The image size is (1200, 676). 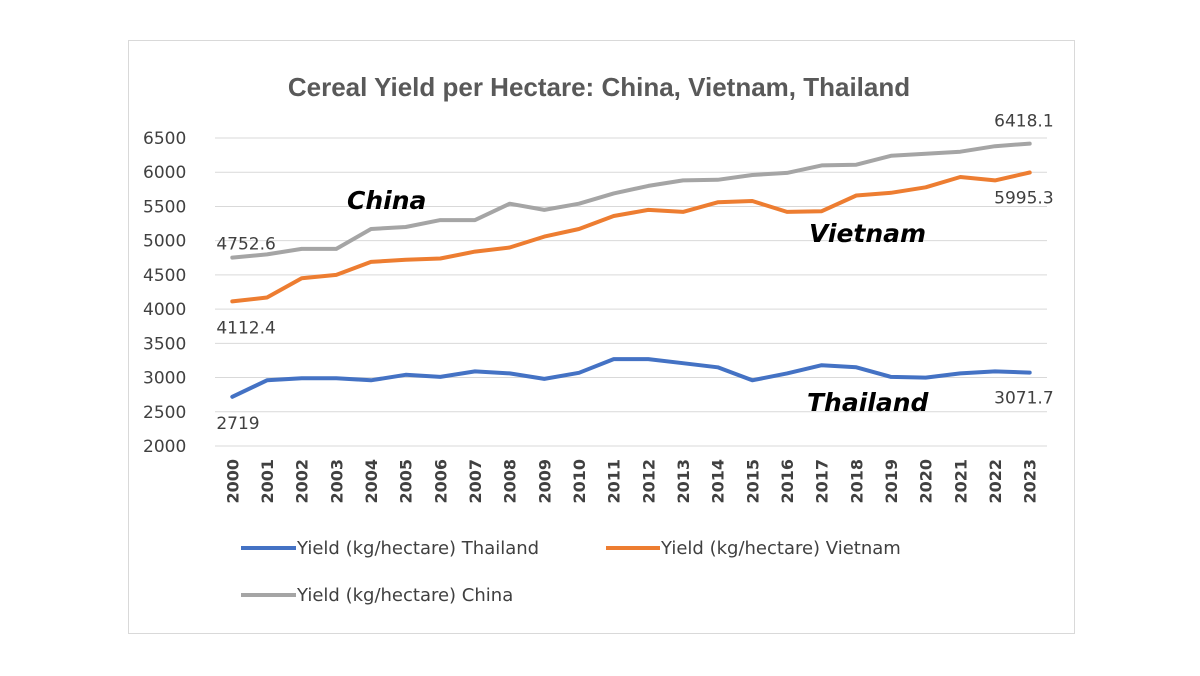 I want to click on x-tick-label: 2003, so click(x=336, y=481).